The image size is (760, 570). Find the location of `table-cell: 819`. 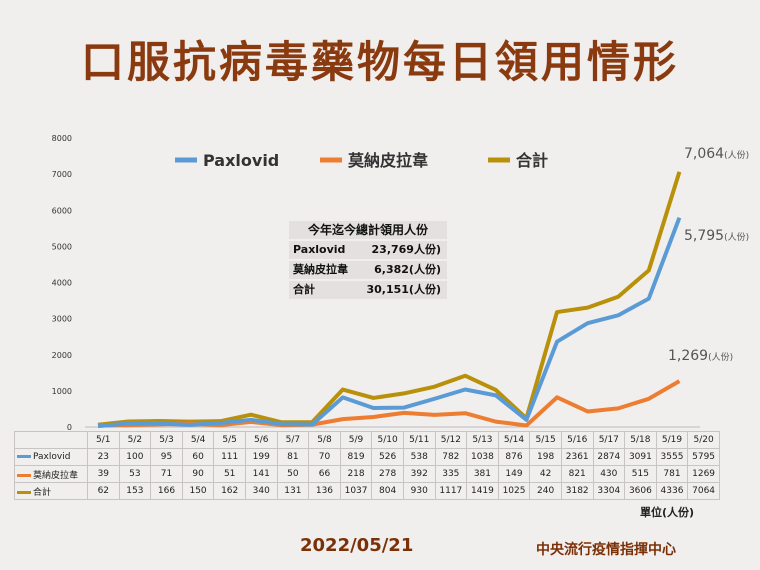

table-cell: 819 is located at coordinates (356, 457).